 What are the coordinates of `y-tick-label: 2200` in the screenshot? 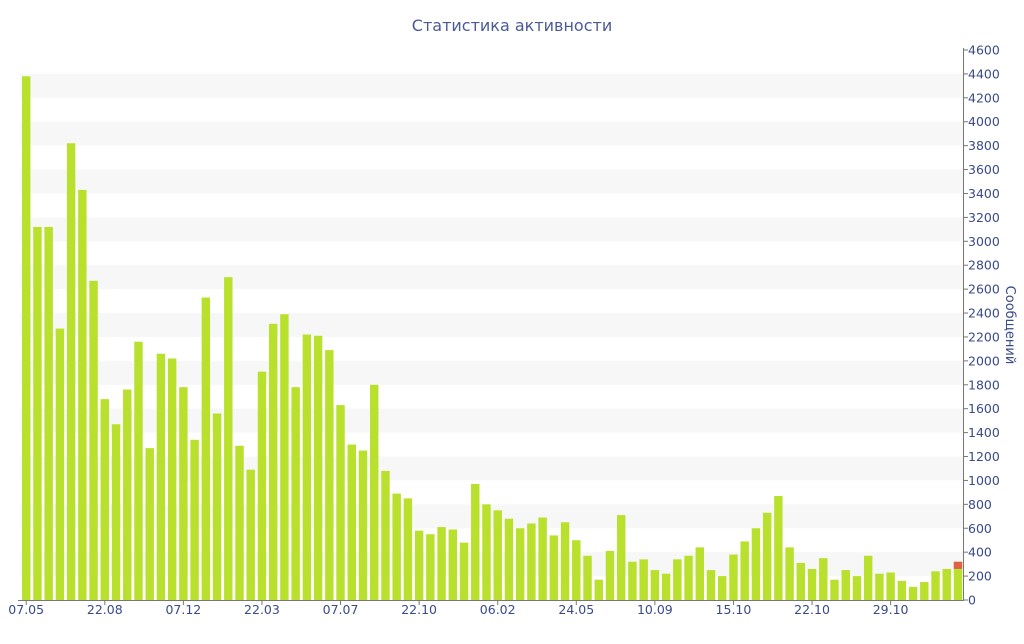 It's located at (984, 336).